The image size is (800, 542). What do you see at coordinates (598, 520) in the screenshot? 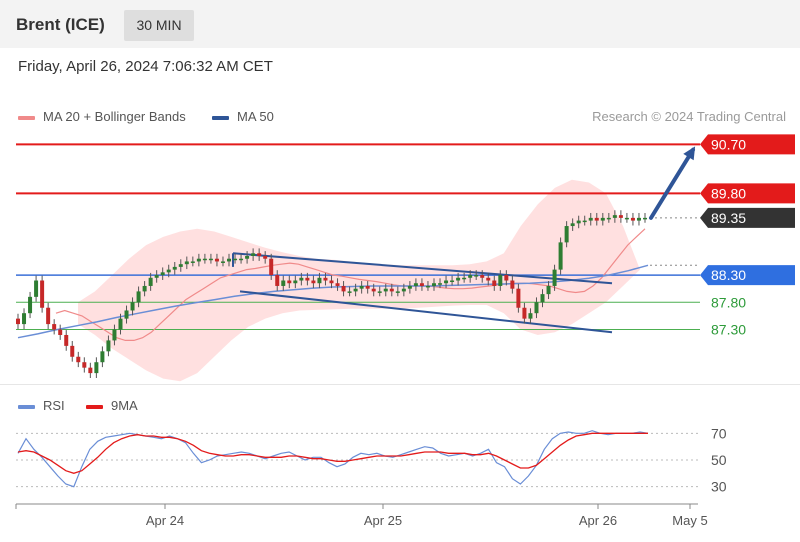
I see `x-tick-label: Apr 26` at bounding box center [598, 520].